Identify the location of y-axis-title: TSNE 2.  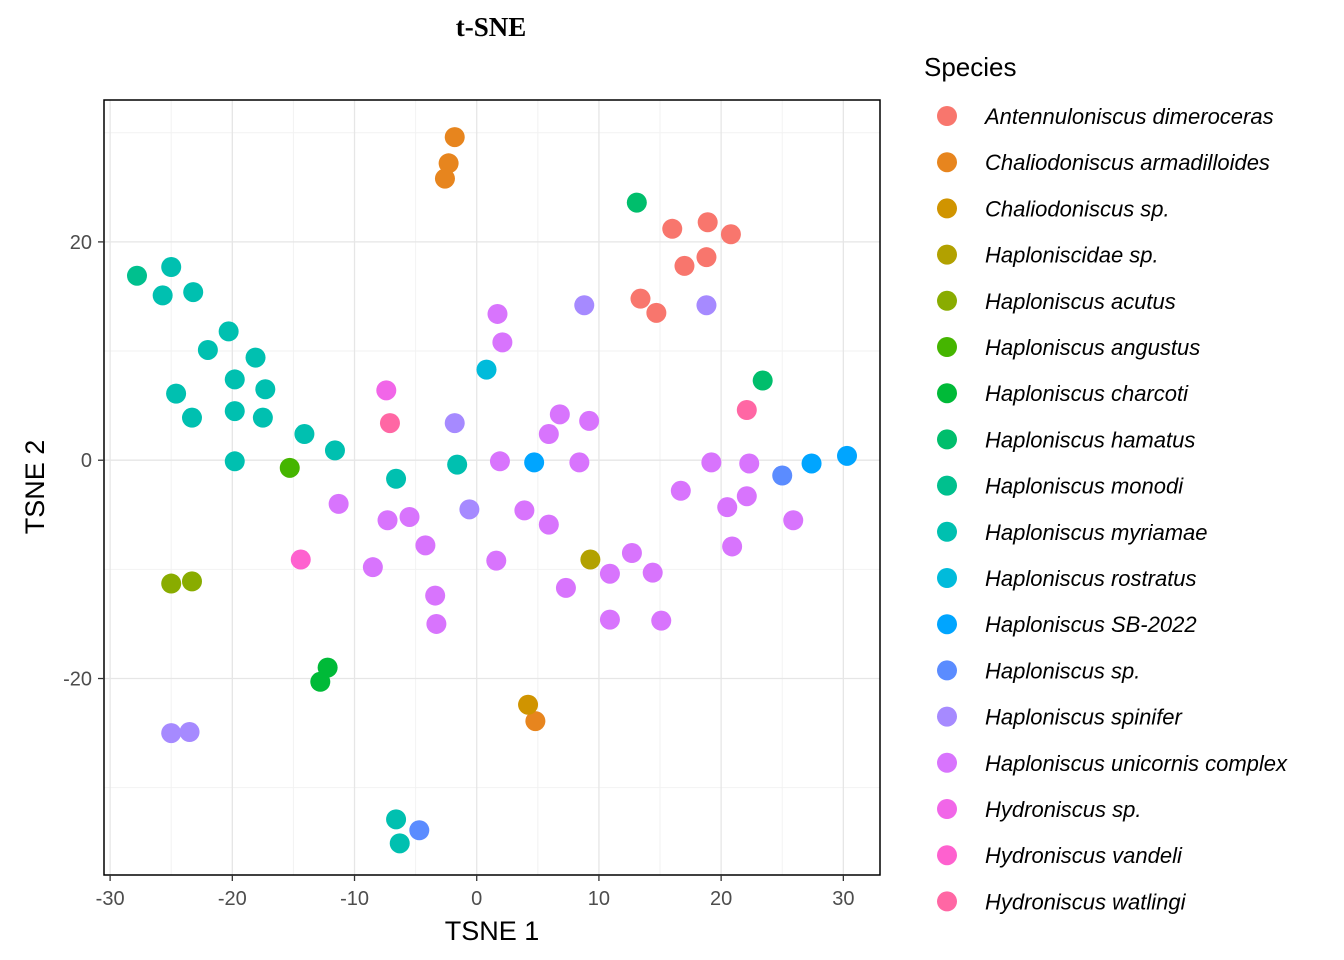
(35, 487).